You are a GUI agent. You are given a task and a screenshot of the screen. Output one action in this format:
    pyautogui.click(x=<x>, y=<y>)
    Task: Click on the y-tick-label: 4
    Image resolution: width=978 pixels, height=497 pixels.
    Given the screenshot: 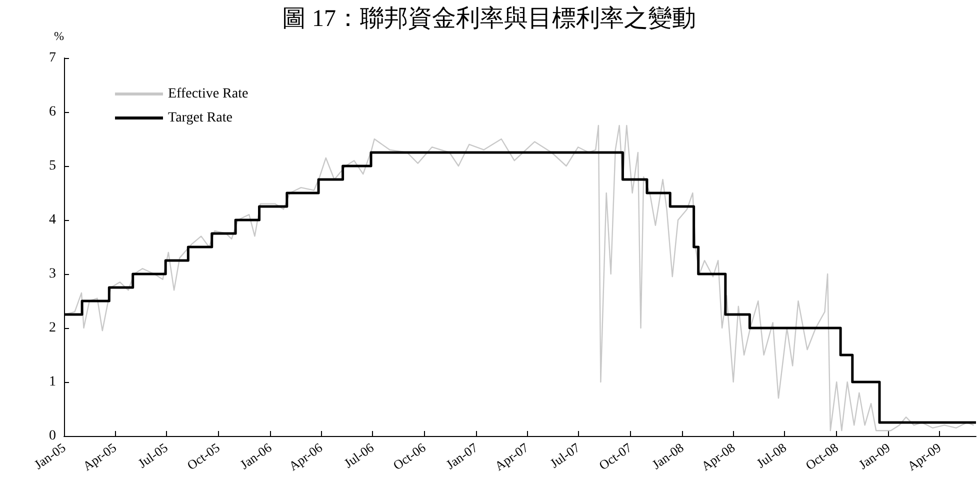 What is the action you would take?
    pyautogui.click(x=52, y=220)
    